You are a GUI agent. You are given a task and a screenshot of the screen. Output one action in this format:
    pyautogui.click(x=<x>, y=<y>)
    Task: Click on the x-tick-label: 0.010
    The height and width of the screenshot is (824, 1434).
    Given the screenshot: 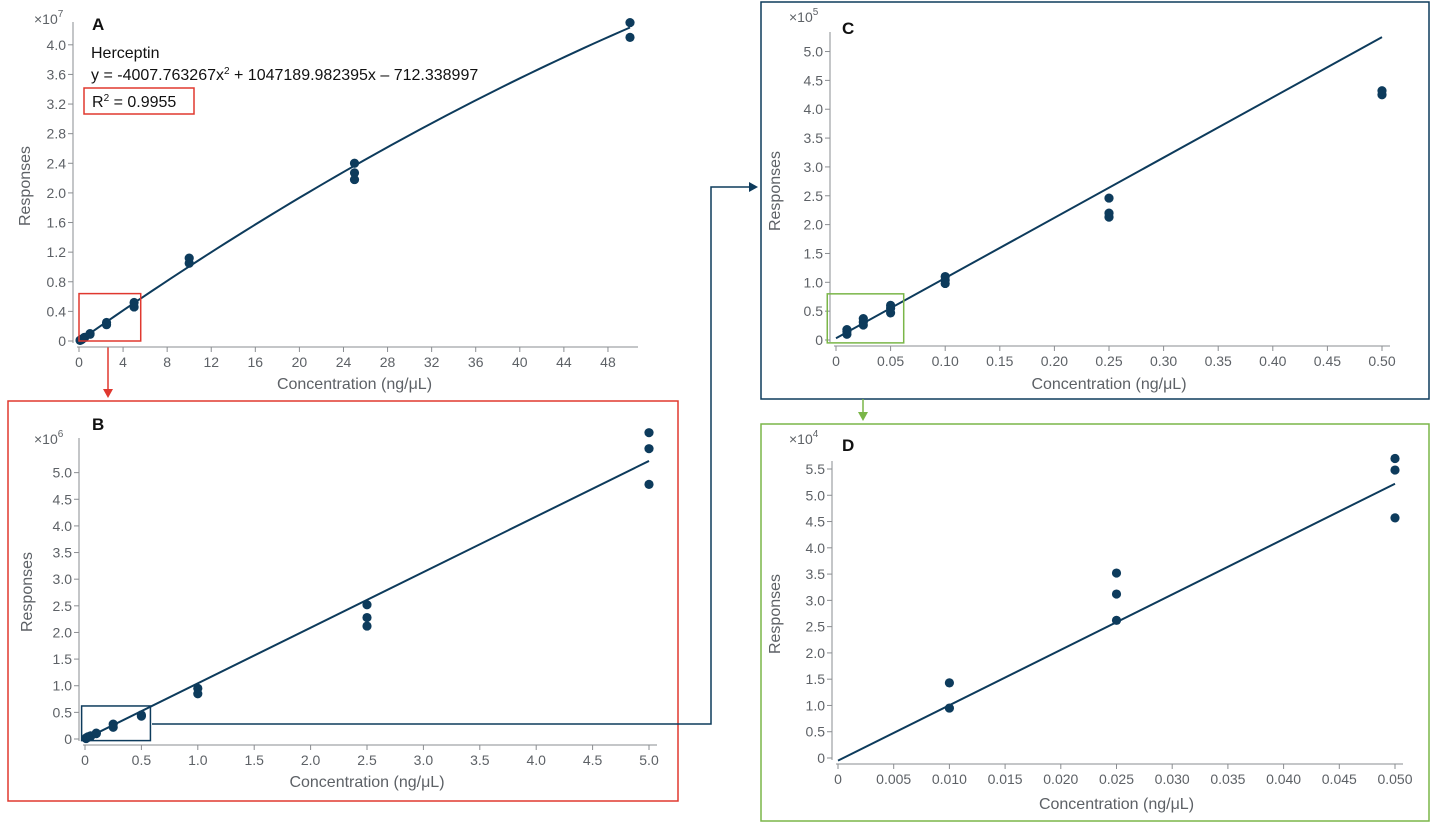 What is the action you would take?
    pyautogui.click(x=949, y=779)
    